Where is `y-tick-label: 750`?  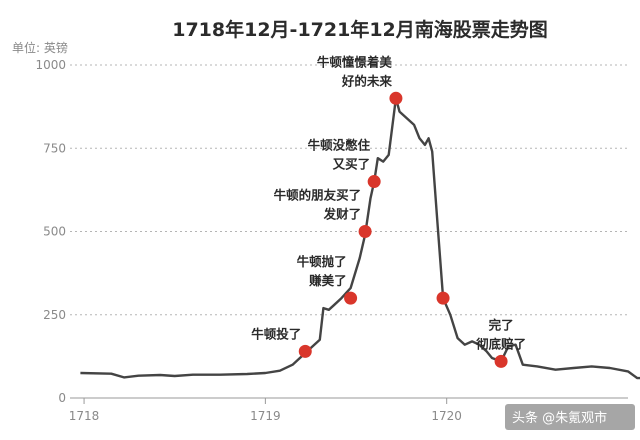 y-tick-label: 750 is located at coordinates (54, 148).